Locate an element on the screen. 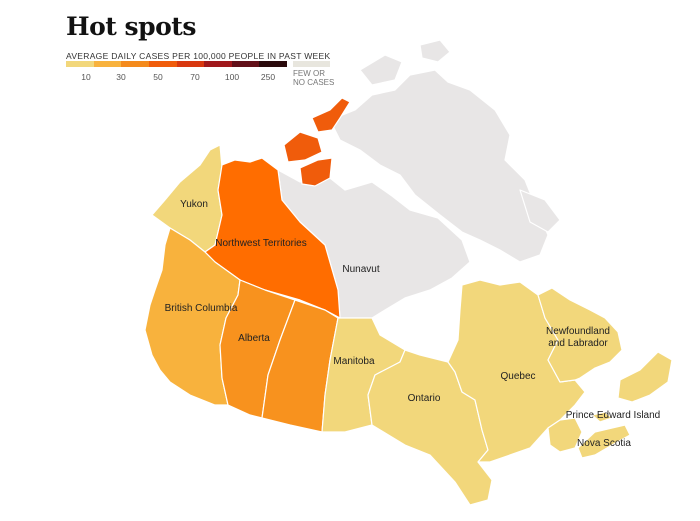 The width and height of the screenshot is (700, 521). legend-few-line1: FEW OR is located at coordinates (309, 73).